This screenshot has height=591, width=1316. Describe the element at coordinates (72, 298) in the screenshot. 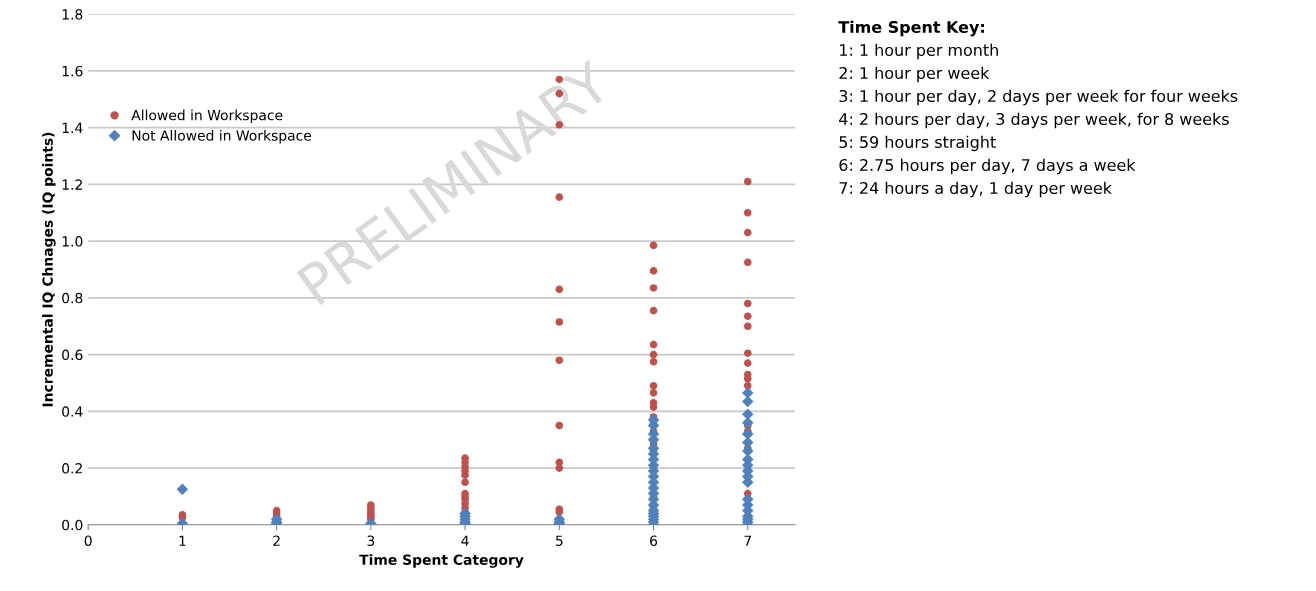

I see `y-tick-label: 0.8` at that location.